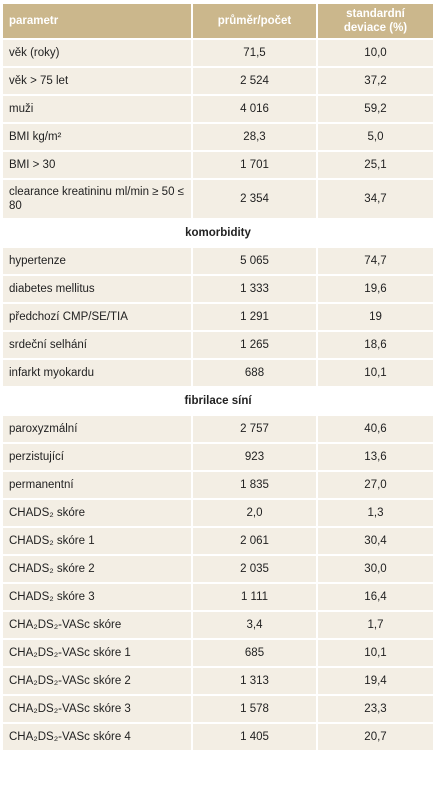 This screenshot has height=800, width=435. I want to click on value-cell: 1 291, so click(254, 317).